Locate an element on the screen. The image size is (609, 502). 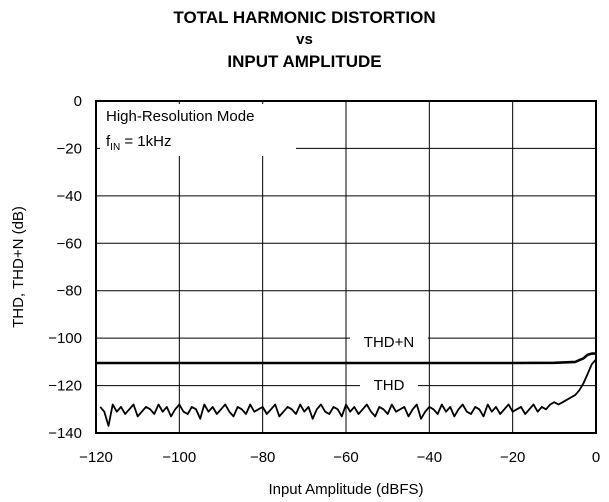
fin-prefix: f is located at coordinates (108, 141).